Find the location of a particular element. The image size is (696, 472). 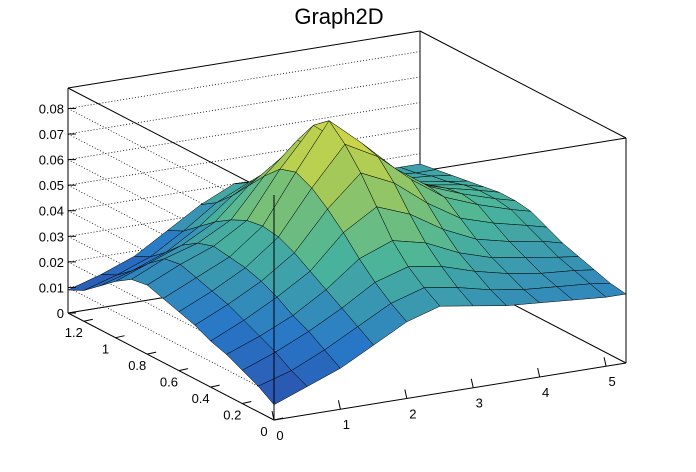

y-tick-label: 1 is located at coordinates (105, 349).